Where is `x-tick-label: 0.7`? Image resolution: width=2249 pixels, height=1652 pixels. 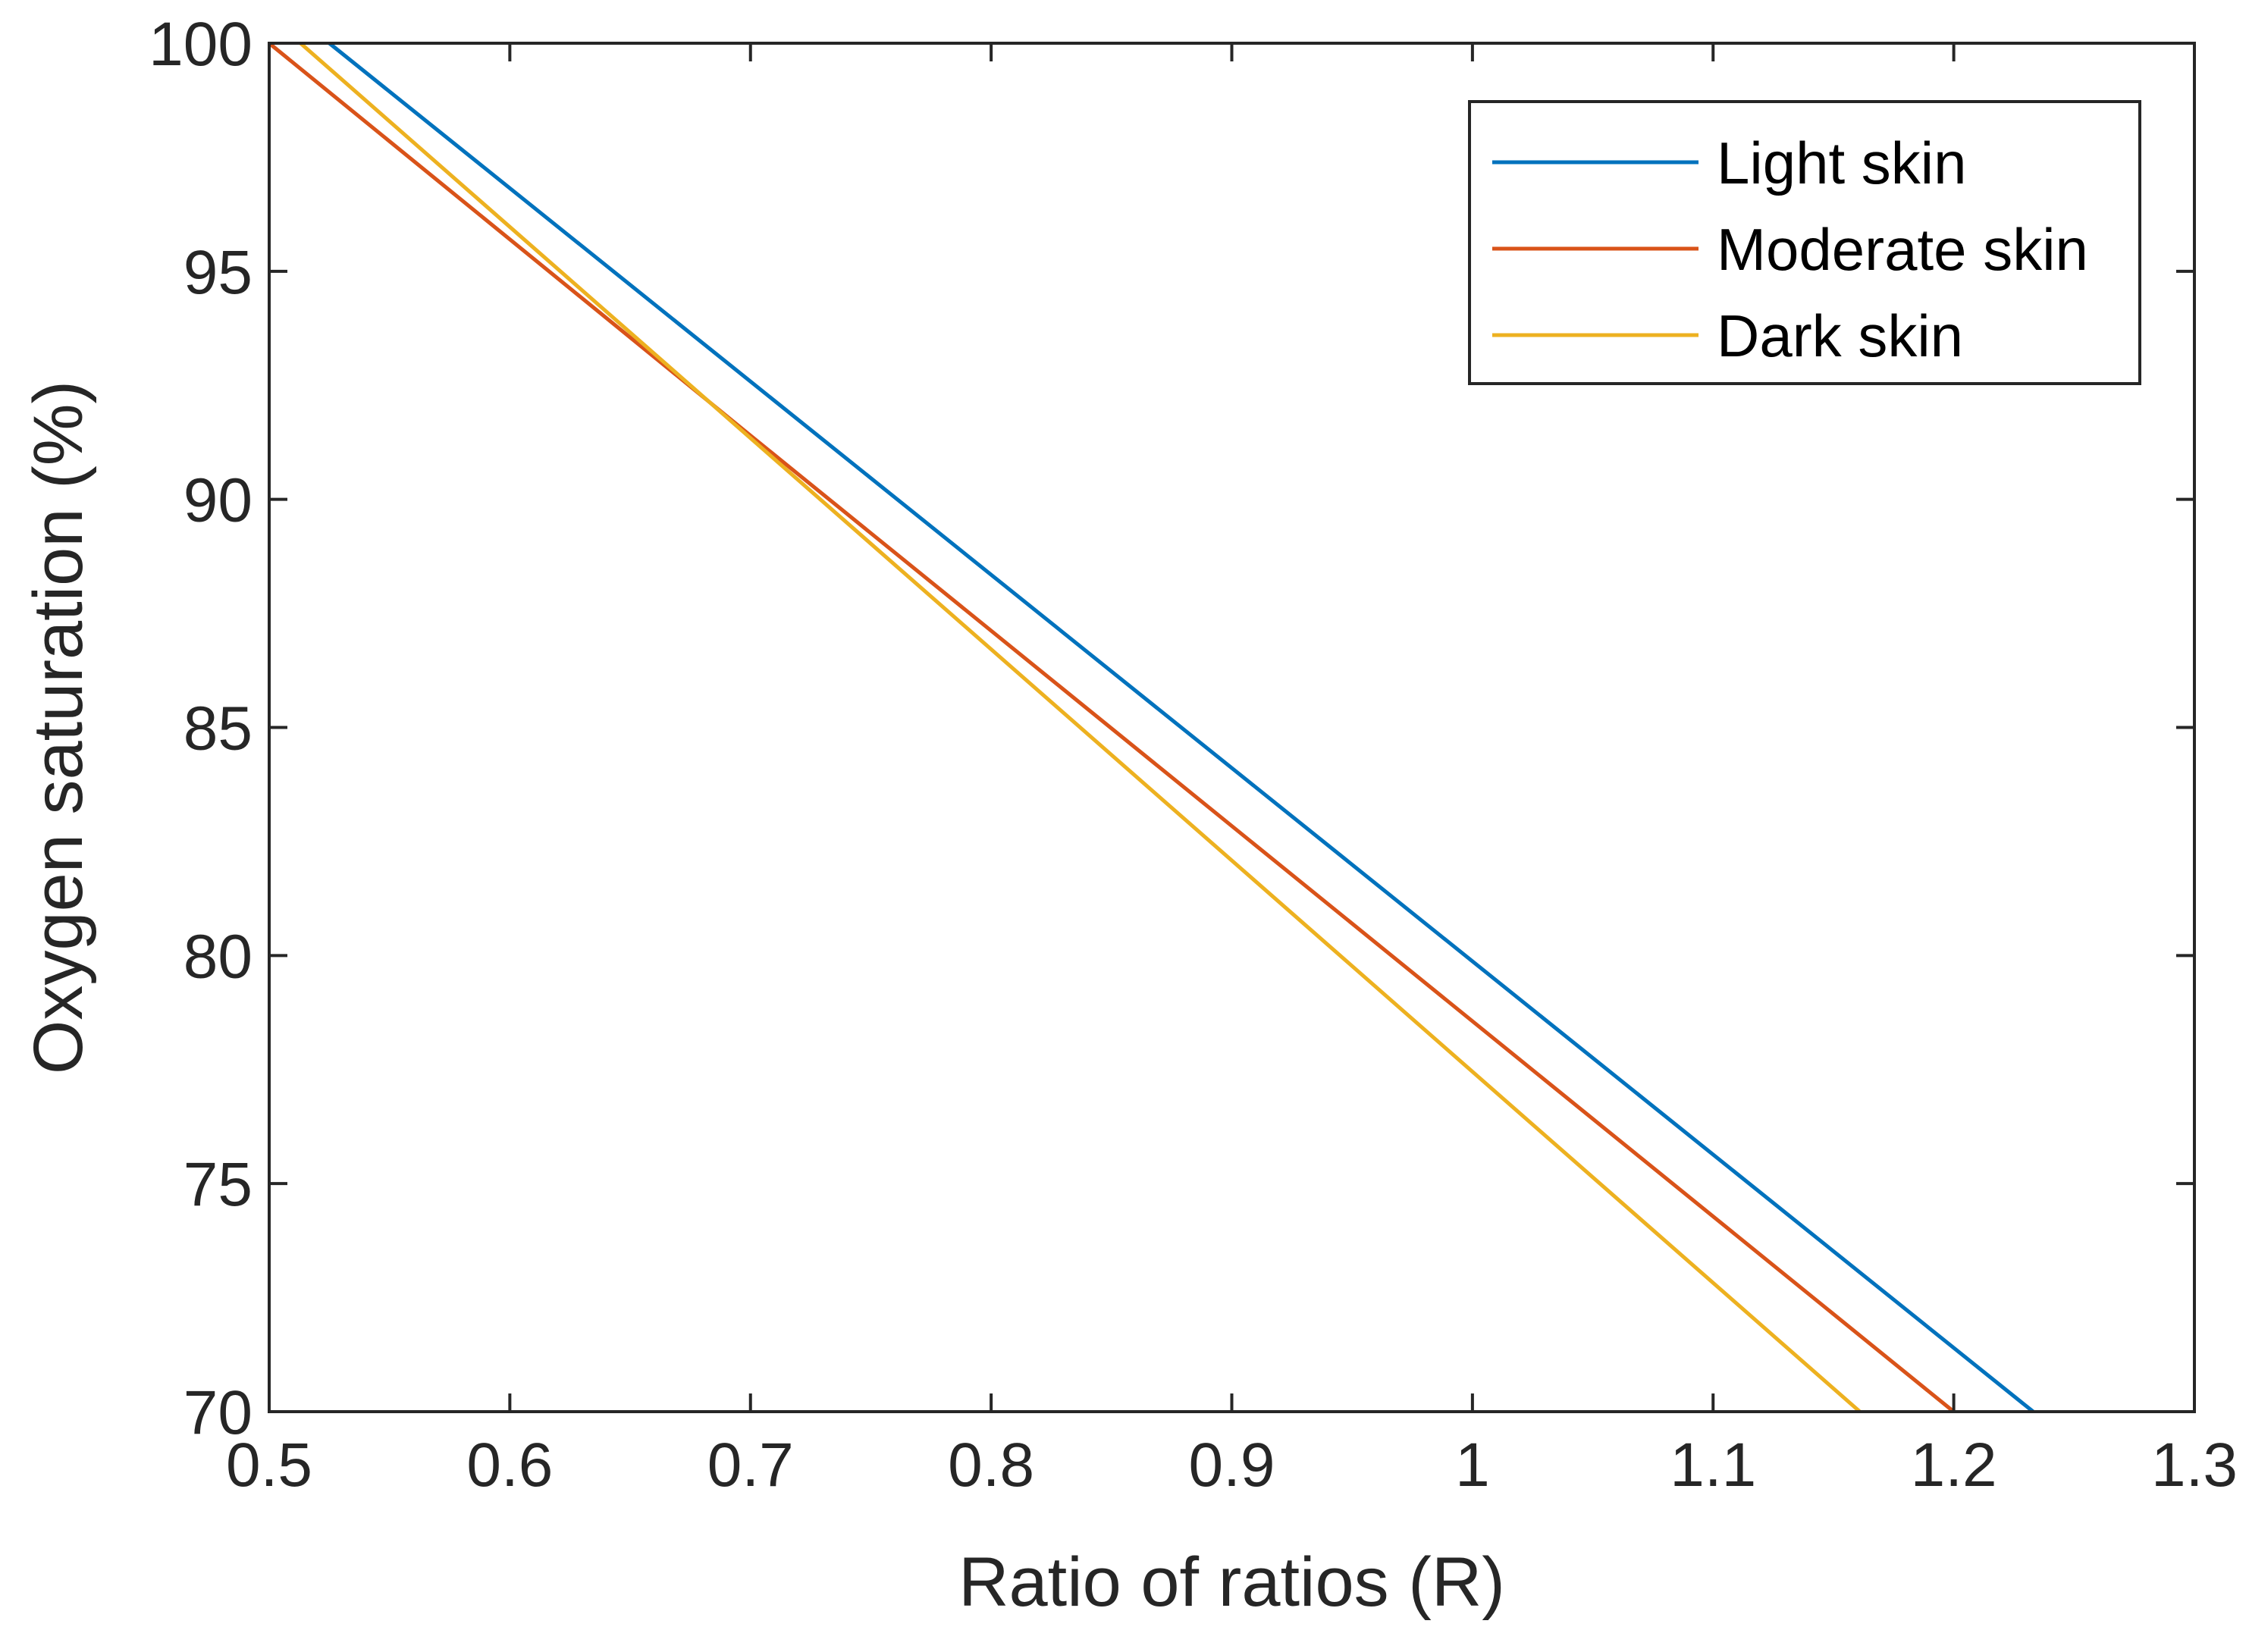
x-tick-label: 0.7 is located at coordinates (750, 1465).